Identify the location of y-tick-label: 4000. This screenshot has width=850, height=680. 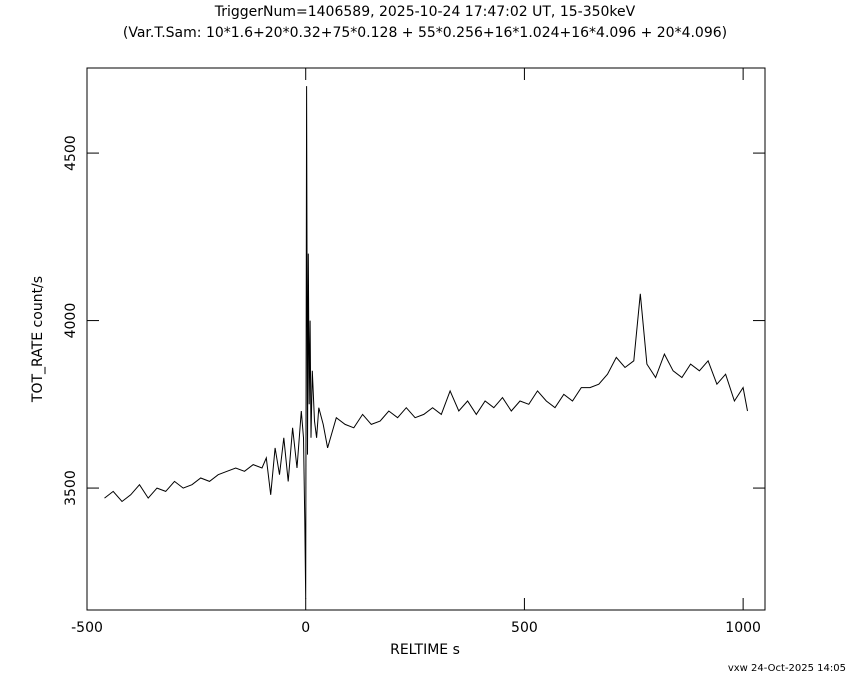
(71, 321).